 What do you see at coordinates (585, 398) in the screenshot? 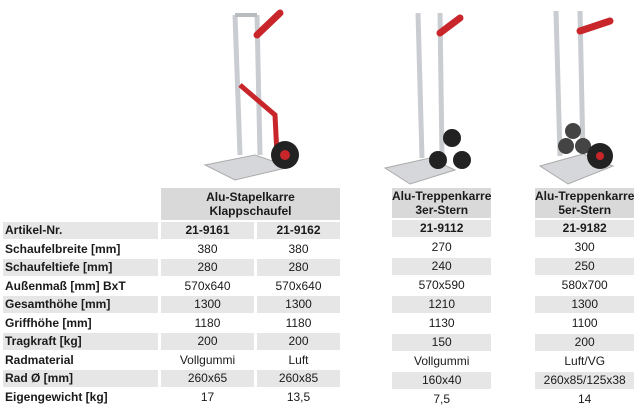
I see `cell: 14` at bounding box center [585, 398].